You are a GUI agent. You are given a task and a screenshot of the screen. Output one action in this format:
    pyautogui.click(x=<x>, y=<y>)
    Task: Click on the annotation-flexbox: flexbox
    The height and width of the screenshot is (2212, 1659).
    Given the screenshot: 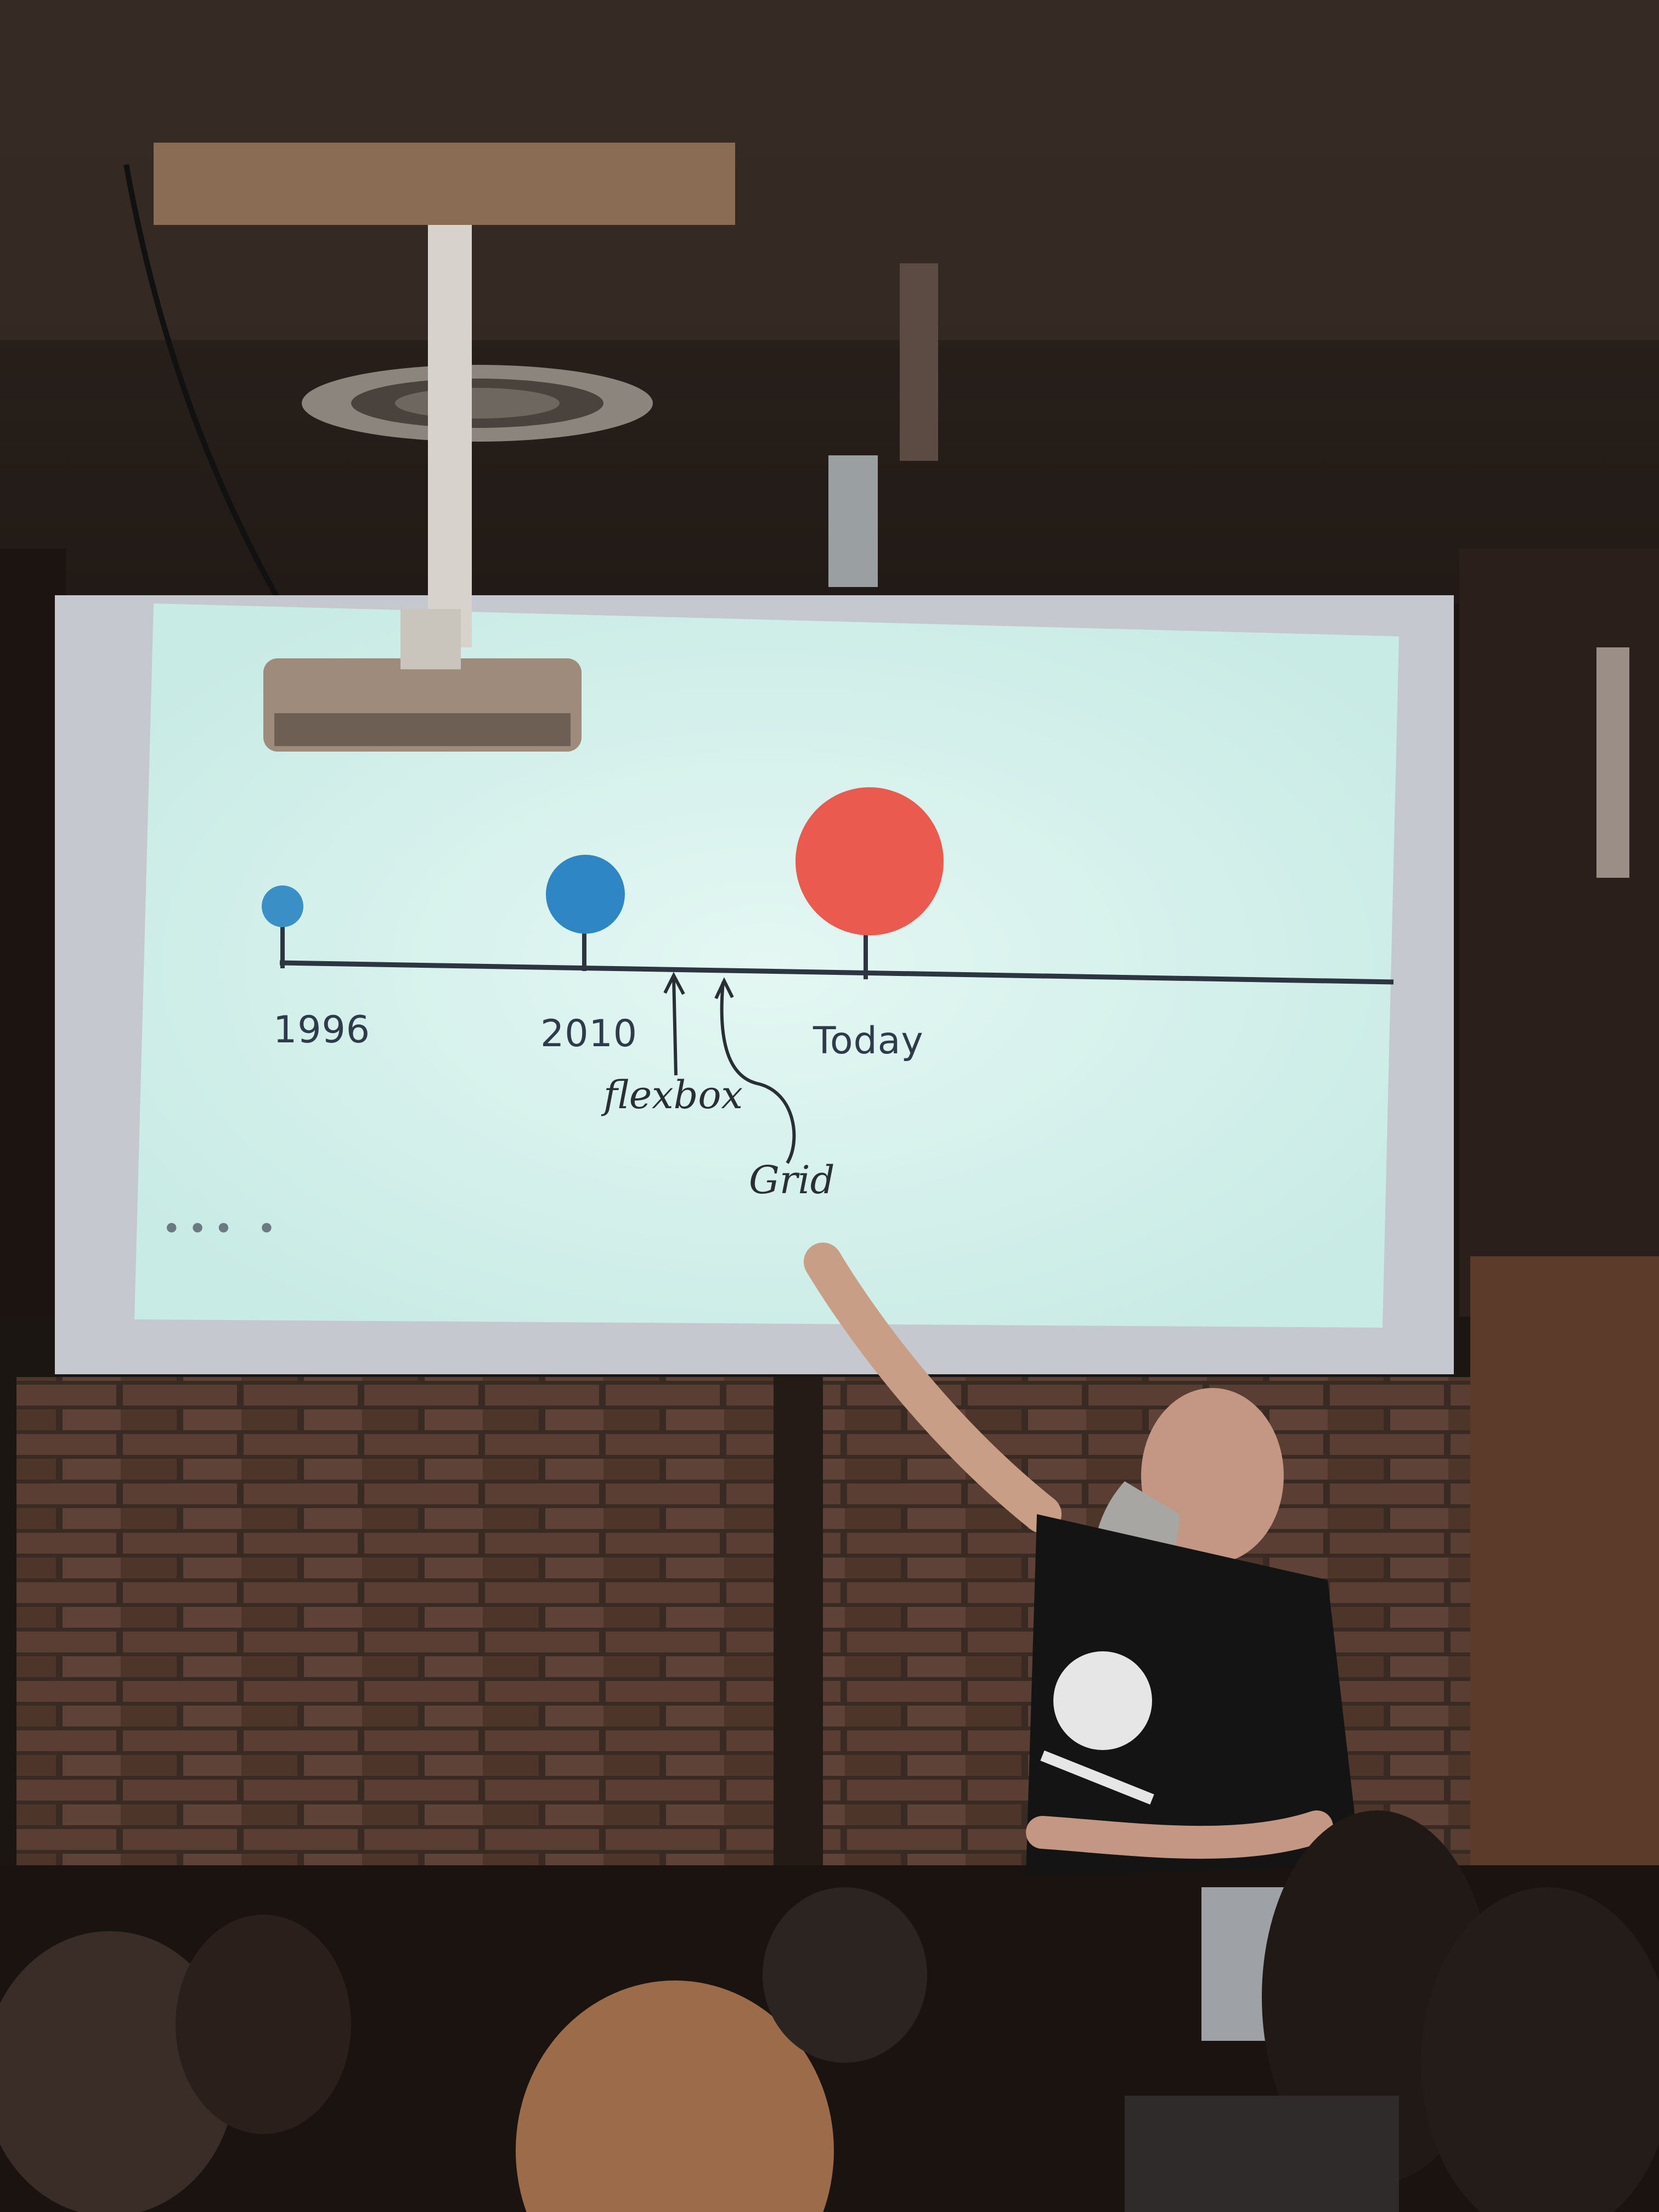 What is the action you would take?
    pyautogui.click(x=673, y=1095)
    